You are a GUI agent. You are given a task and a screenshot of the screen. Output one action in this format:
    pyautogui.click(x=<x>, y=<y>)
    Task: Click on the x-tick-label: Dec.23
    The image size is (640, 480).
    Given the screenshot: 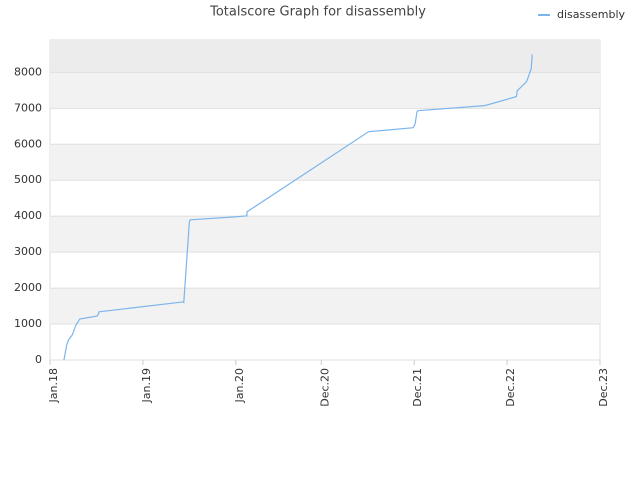 What is the action you would take?
    pyautogui.click(x=603, y=387)
    